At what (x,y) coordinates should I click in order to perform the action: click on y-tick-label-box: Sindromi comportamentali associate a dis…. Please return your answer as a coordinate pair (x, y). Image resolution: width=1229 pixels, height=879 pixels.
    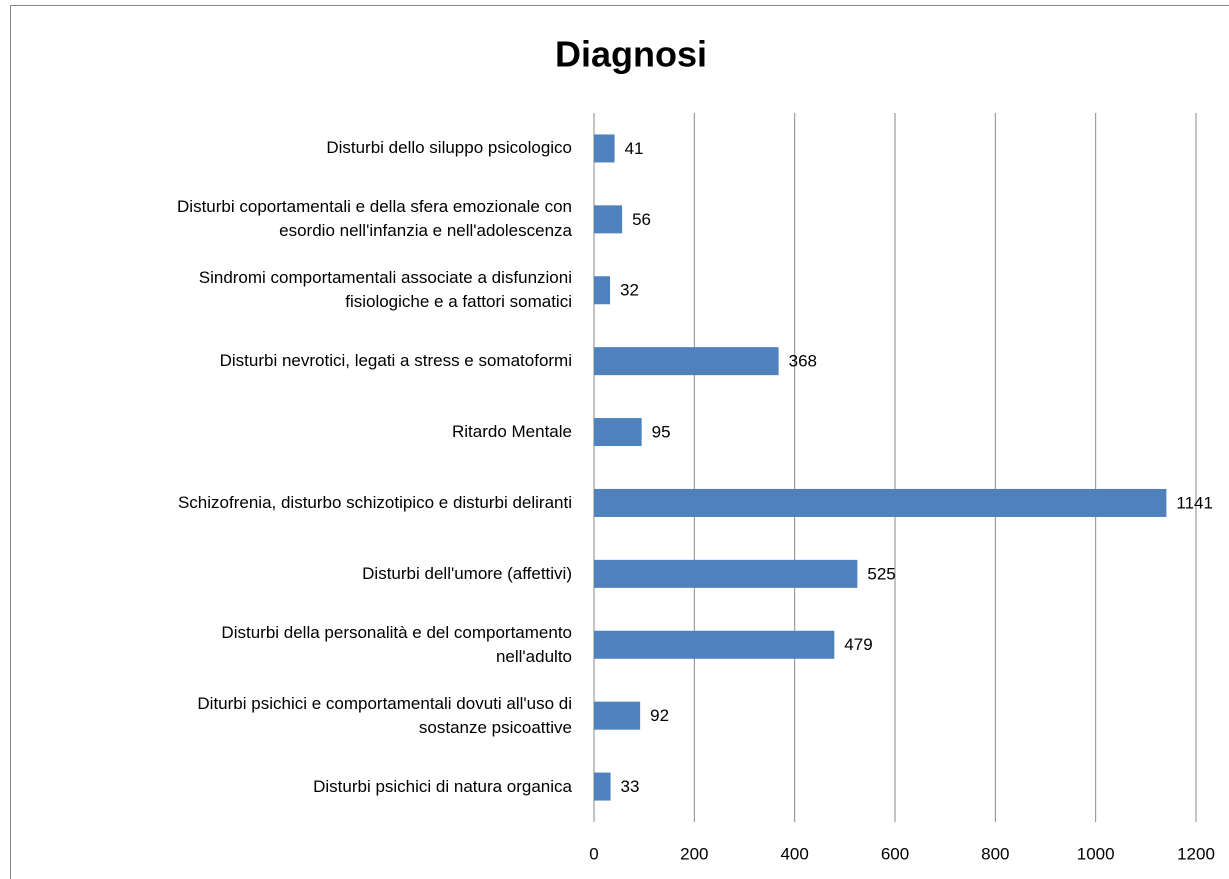
    Looking at the image, I should click on (385, 290).